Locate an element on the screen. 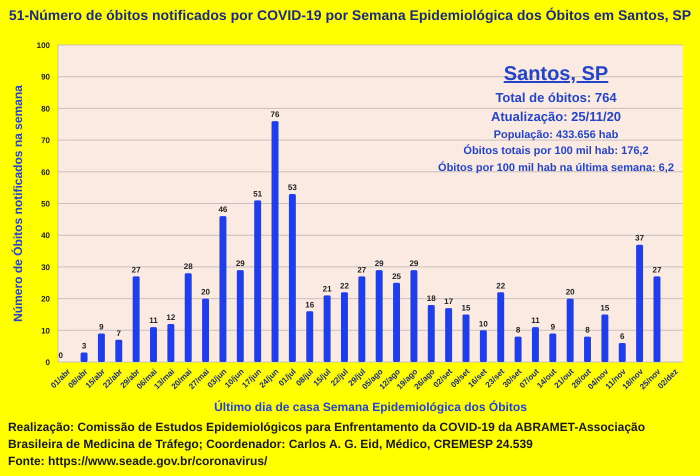  data-label: 18 is located at coordinates (431, 298).